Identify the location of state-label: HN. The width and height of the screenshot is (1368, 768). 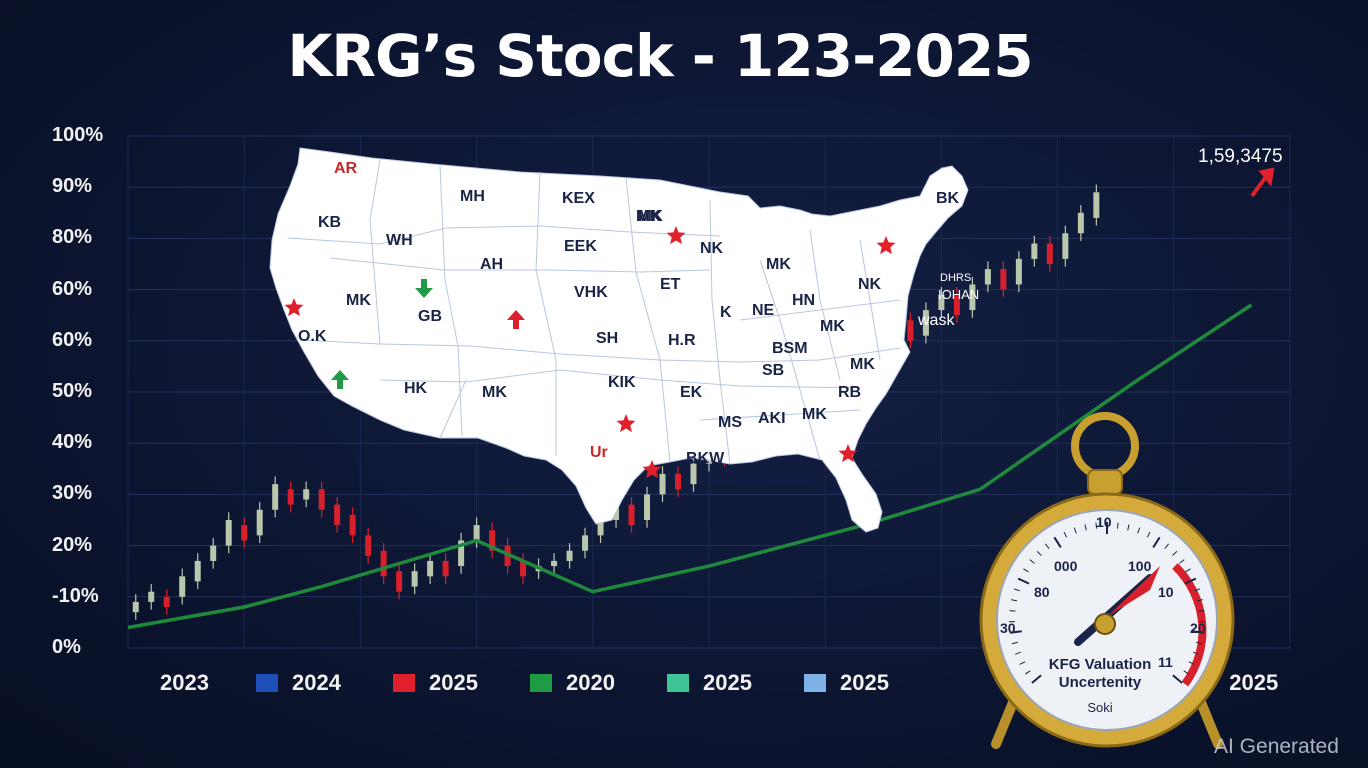
(804, 300).